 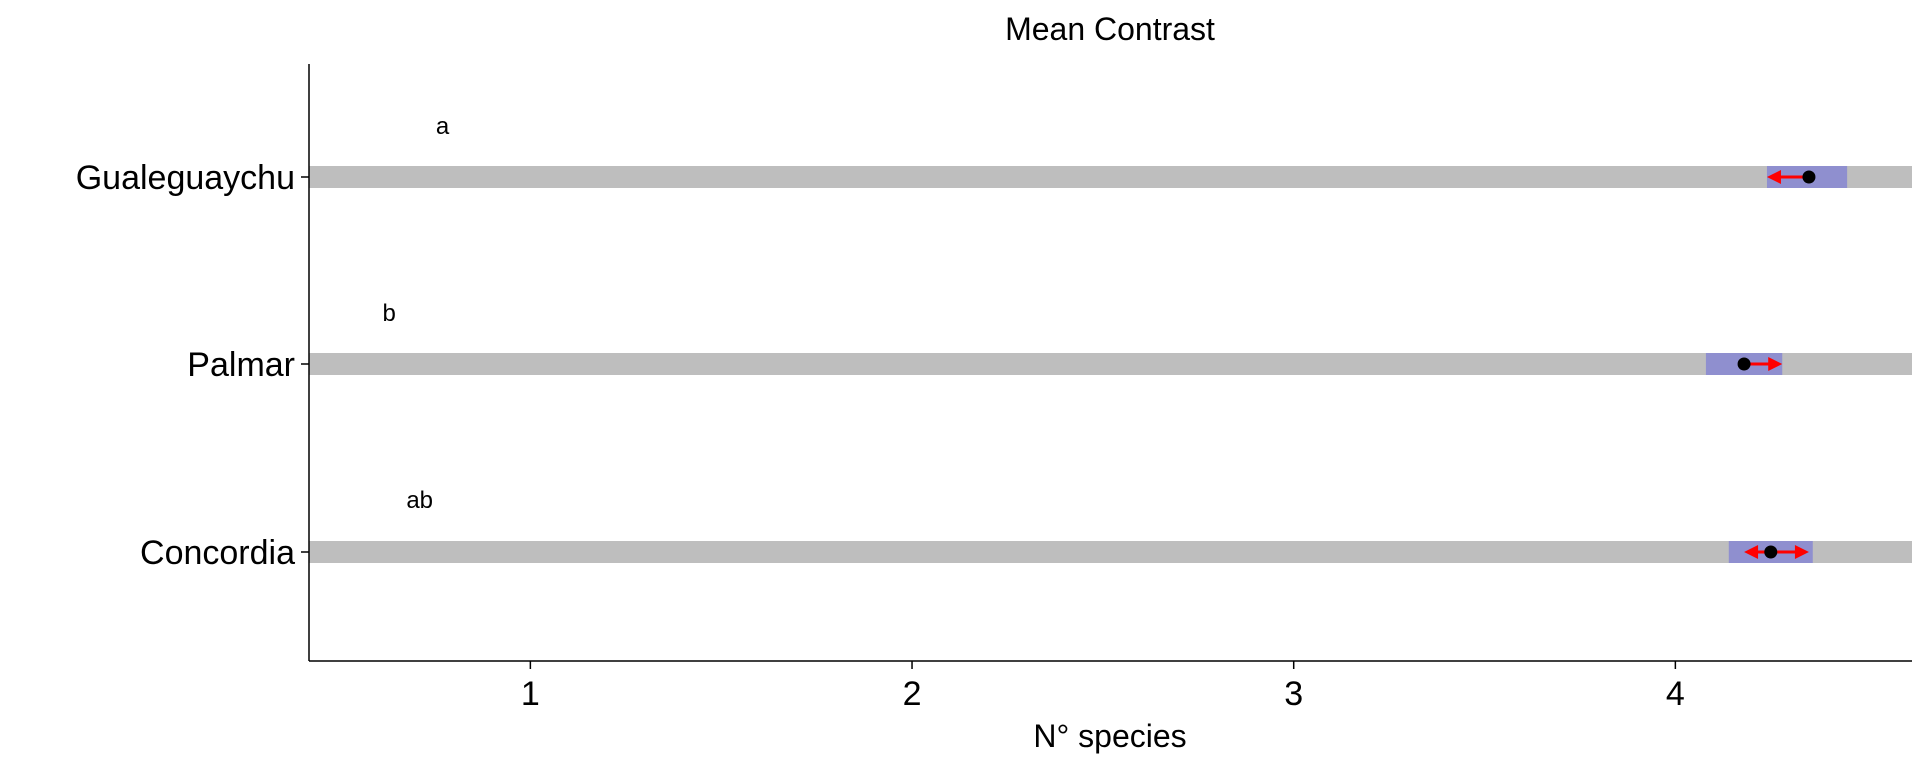 I want to click on x-tick-label: 2, so click(x=912, y=694).